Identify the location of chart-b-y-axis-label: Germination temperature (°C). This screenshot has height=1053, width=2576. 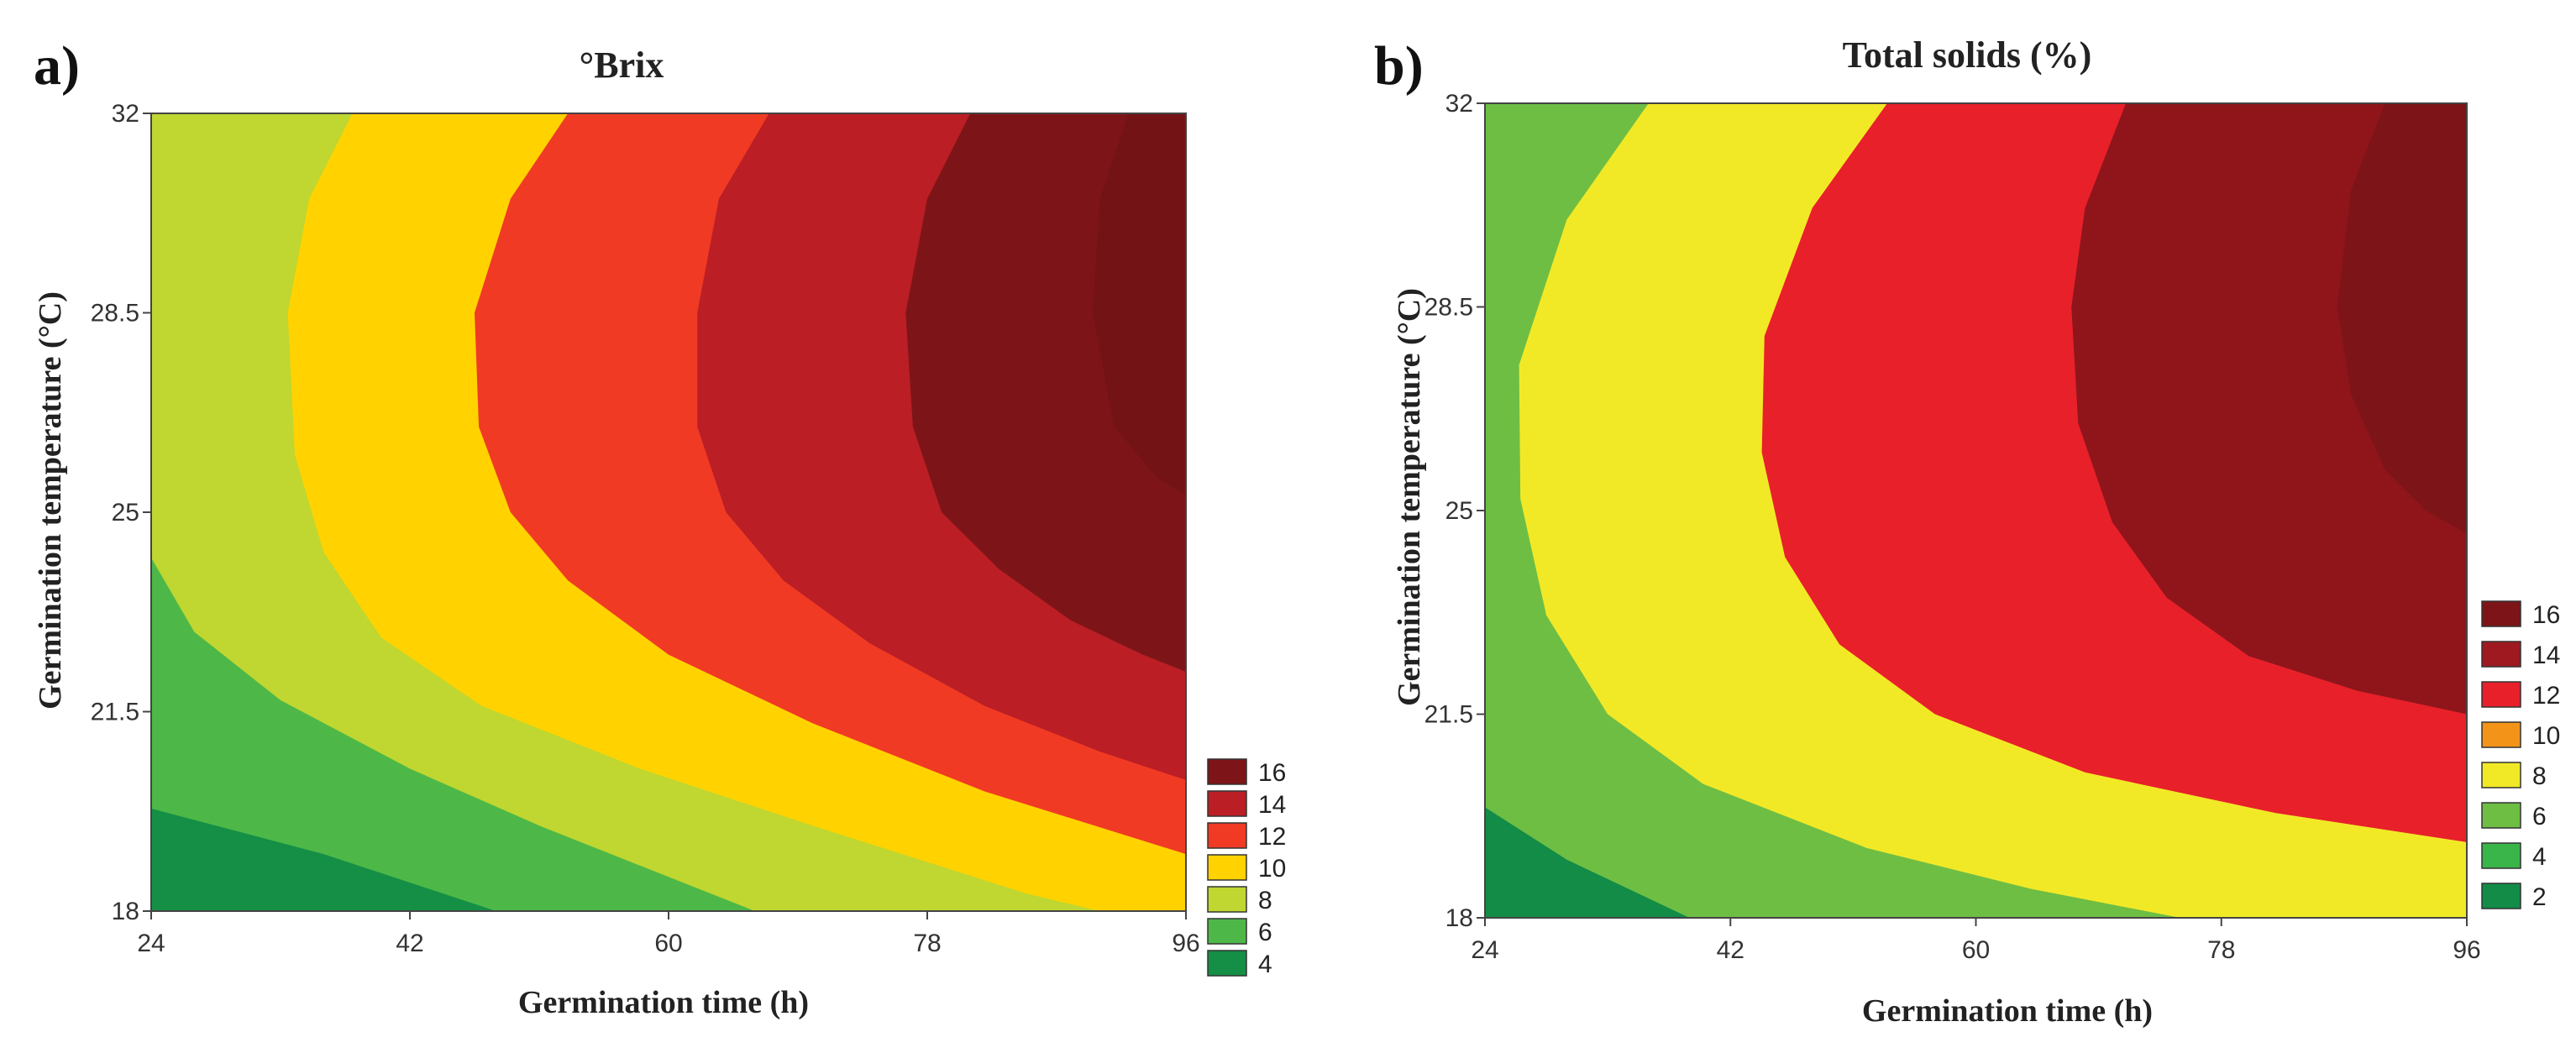
(1409, 497).